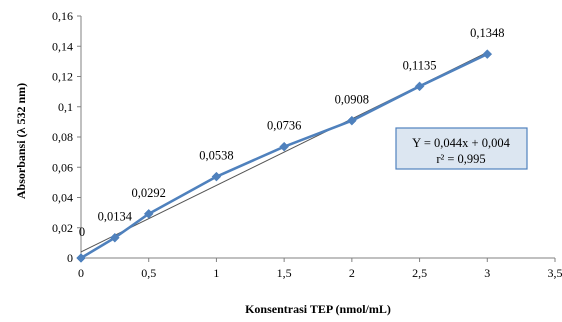  What do you see at coordinates (284, 126) in the screenshot?
I see `data-label: 0,0736` at bounding box center [284, 126].